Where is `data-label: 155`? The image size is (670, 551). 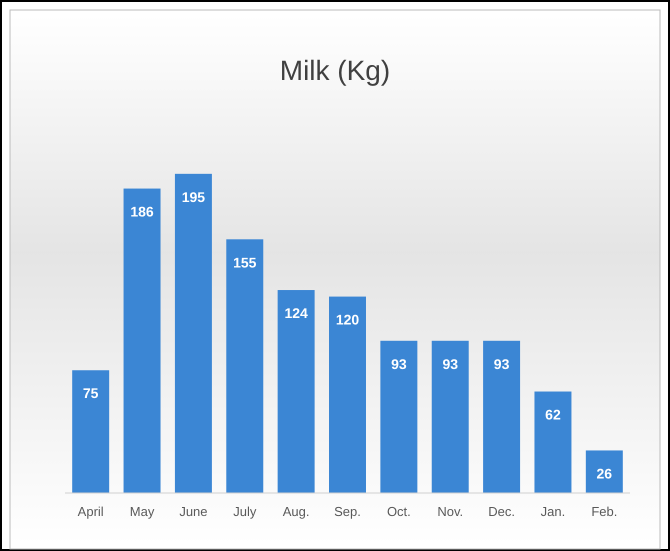
data-label: 155 is located at coordinates (245, 262).